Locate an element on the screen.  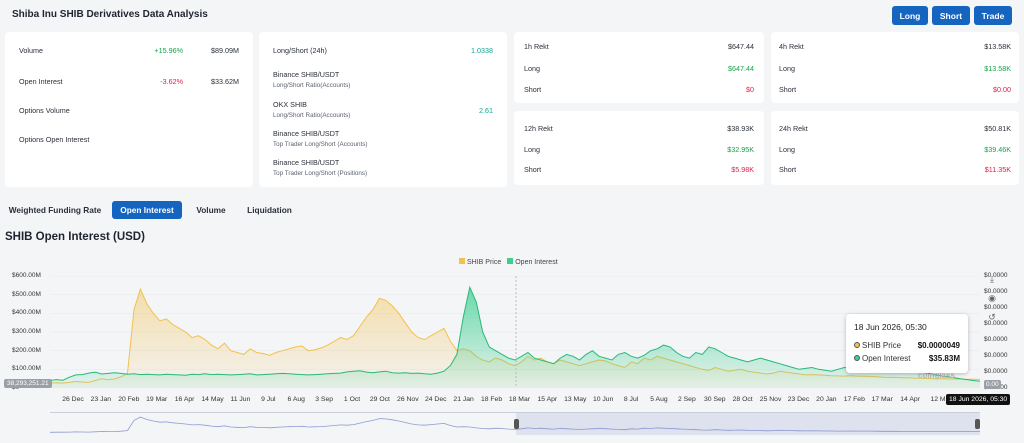
y-left-tick: $200.00M is located at coordinates (26, 350).